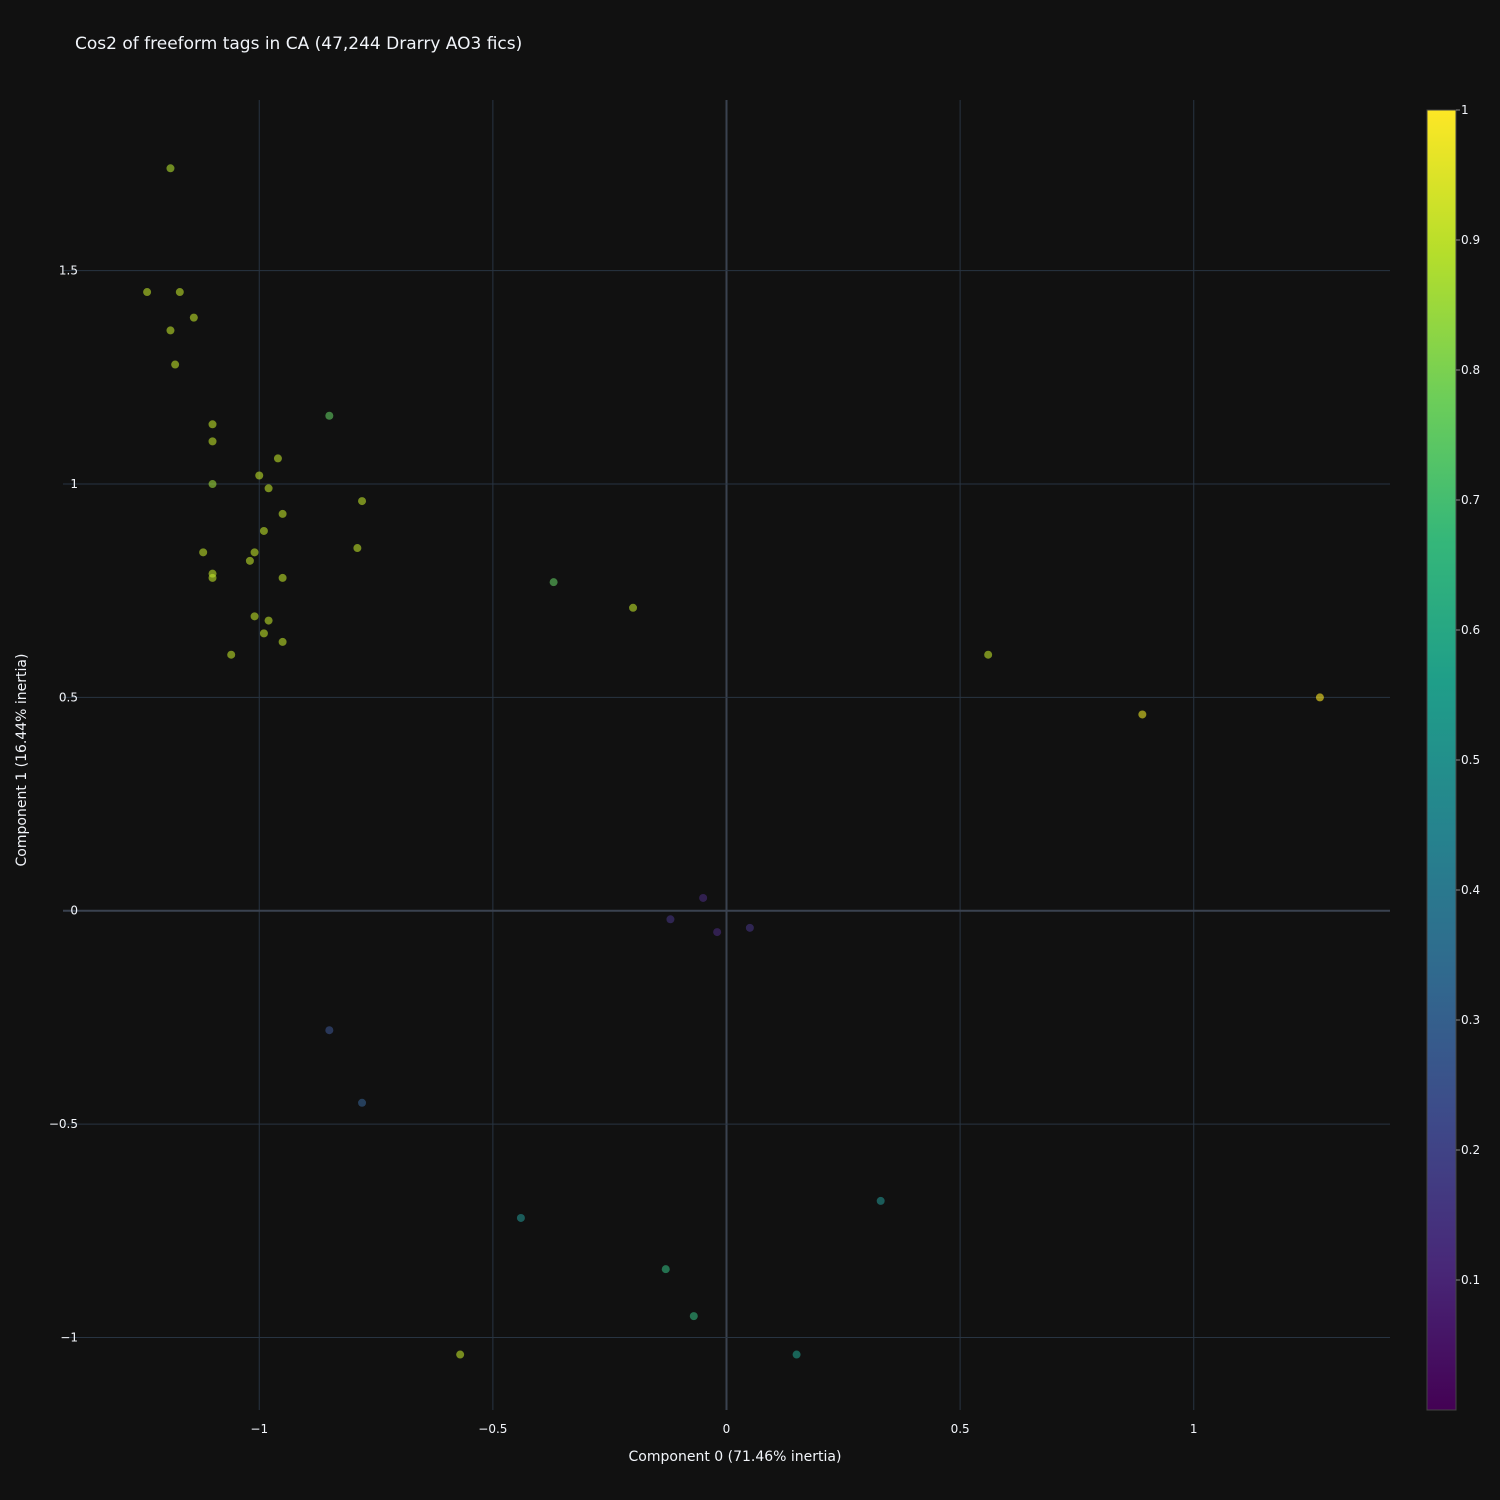 The height and width of the screenshot is (1500, 1500). I want to click on y-tick-label: 0.5, so click(68, 697).